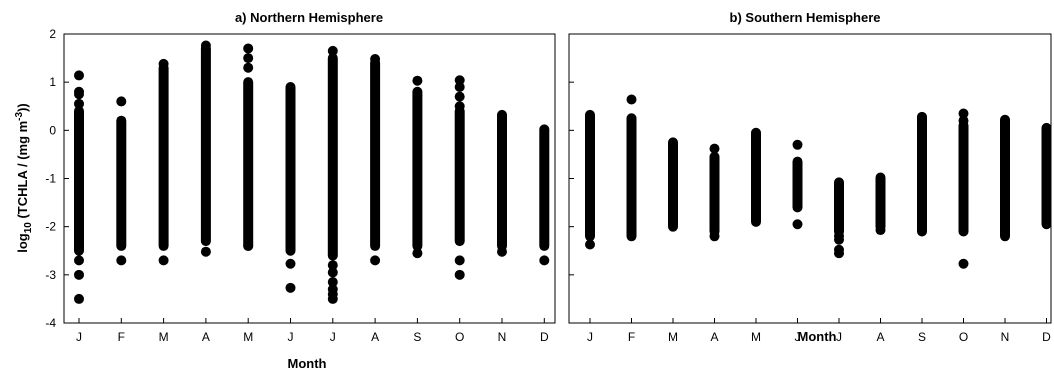  Describe the element at coordinates (502, 337) in the screenshot. I see `x-tick-label: N` at that location.